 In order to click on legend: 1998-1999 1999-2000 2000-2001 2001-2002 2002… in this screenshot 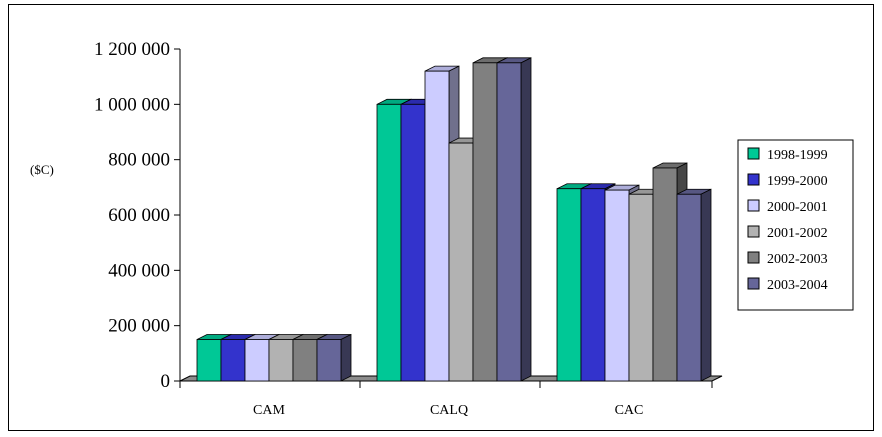, I will do `click(795, 225)`.